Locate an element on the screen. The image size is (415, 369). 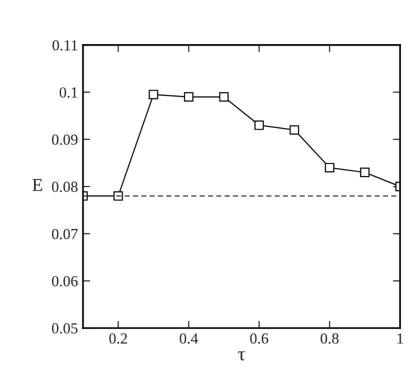
y-tick-label: 0.07 is located at coordinates (65, 234).